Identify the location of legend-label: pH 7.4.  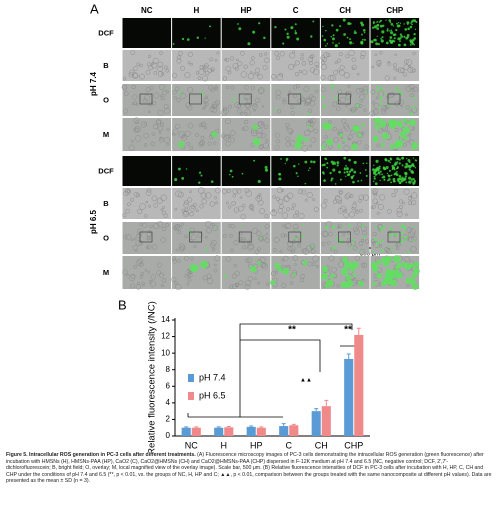
(212, 377).